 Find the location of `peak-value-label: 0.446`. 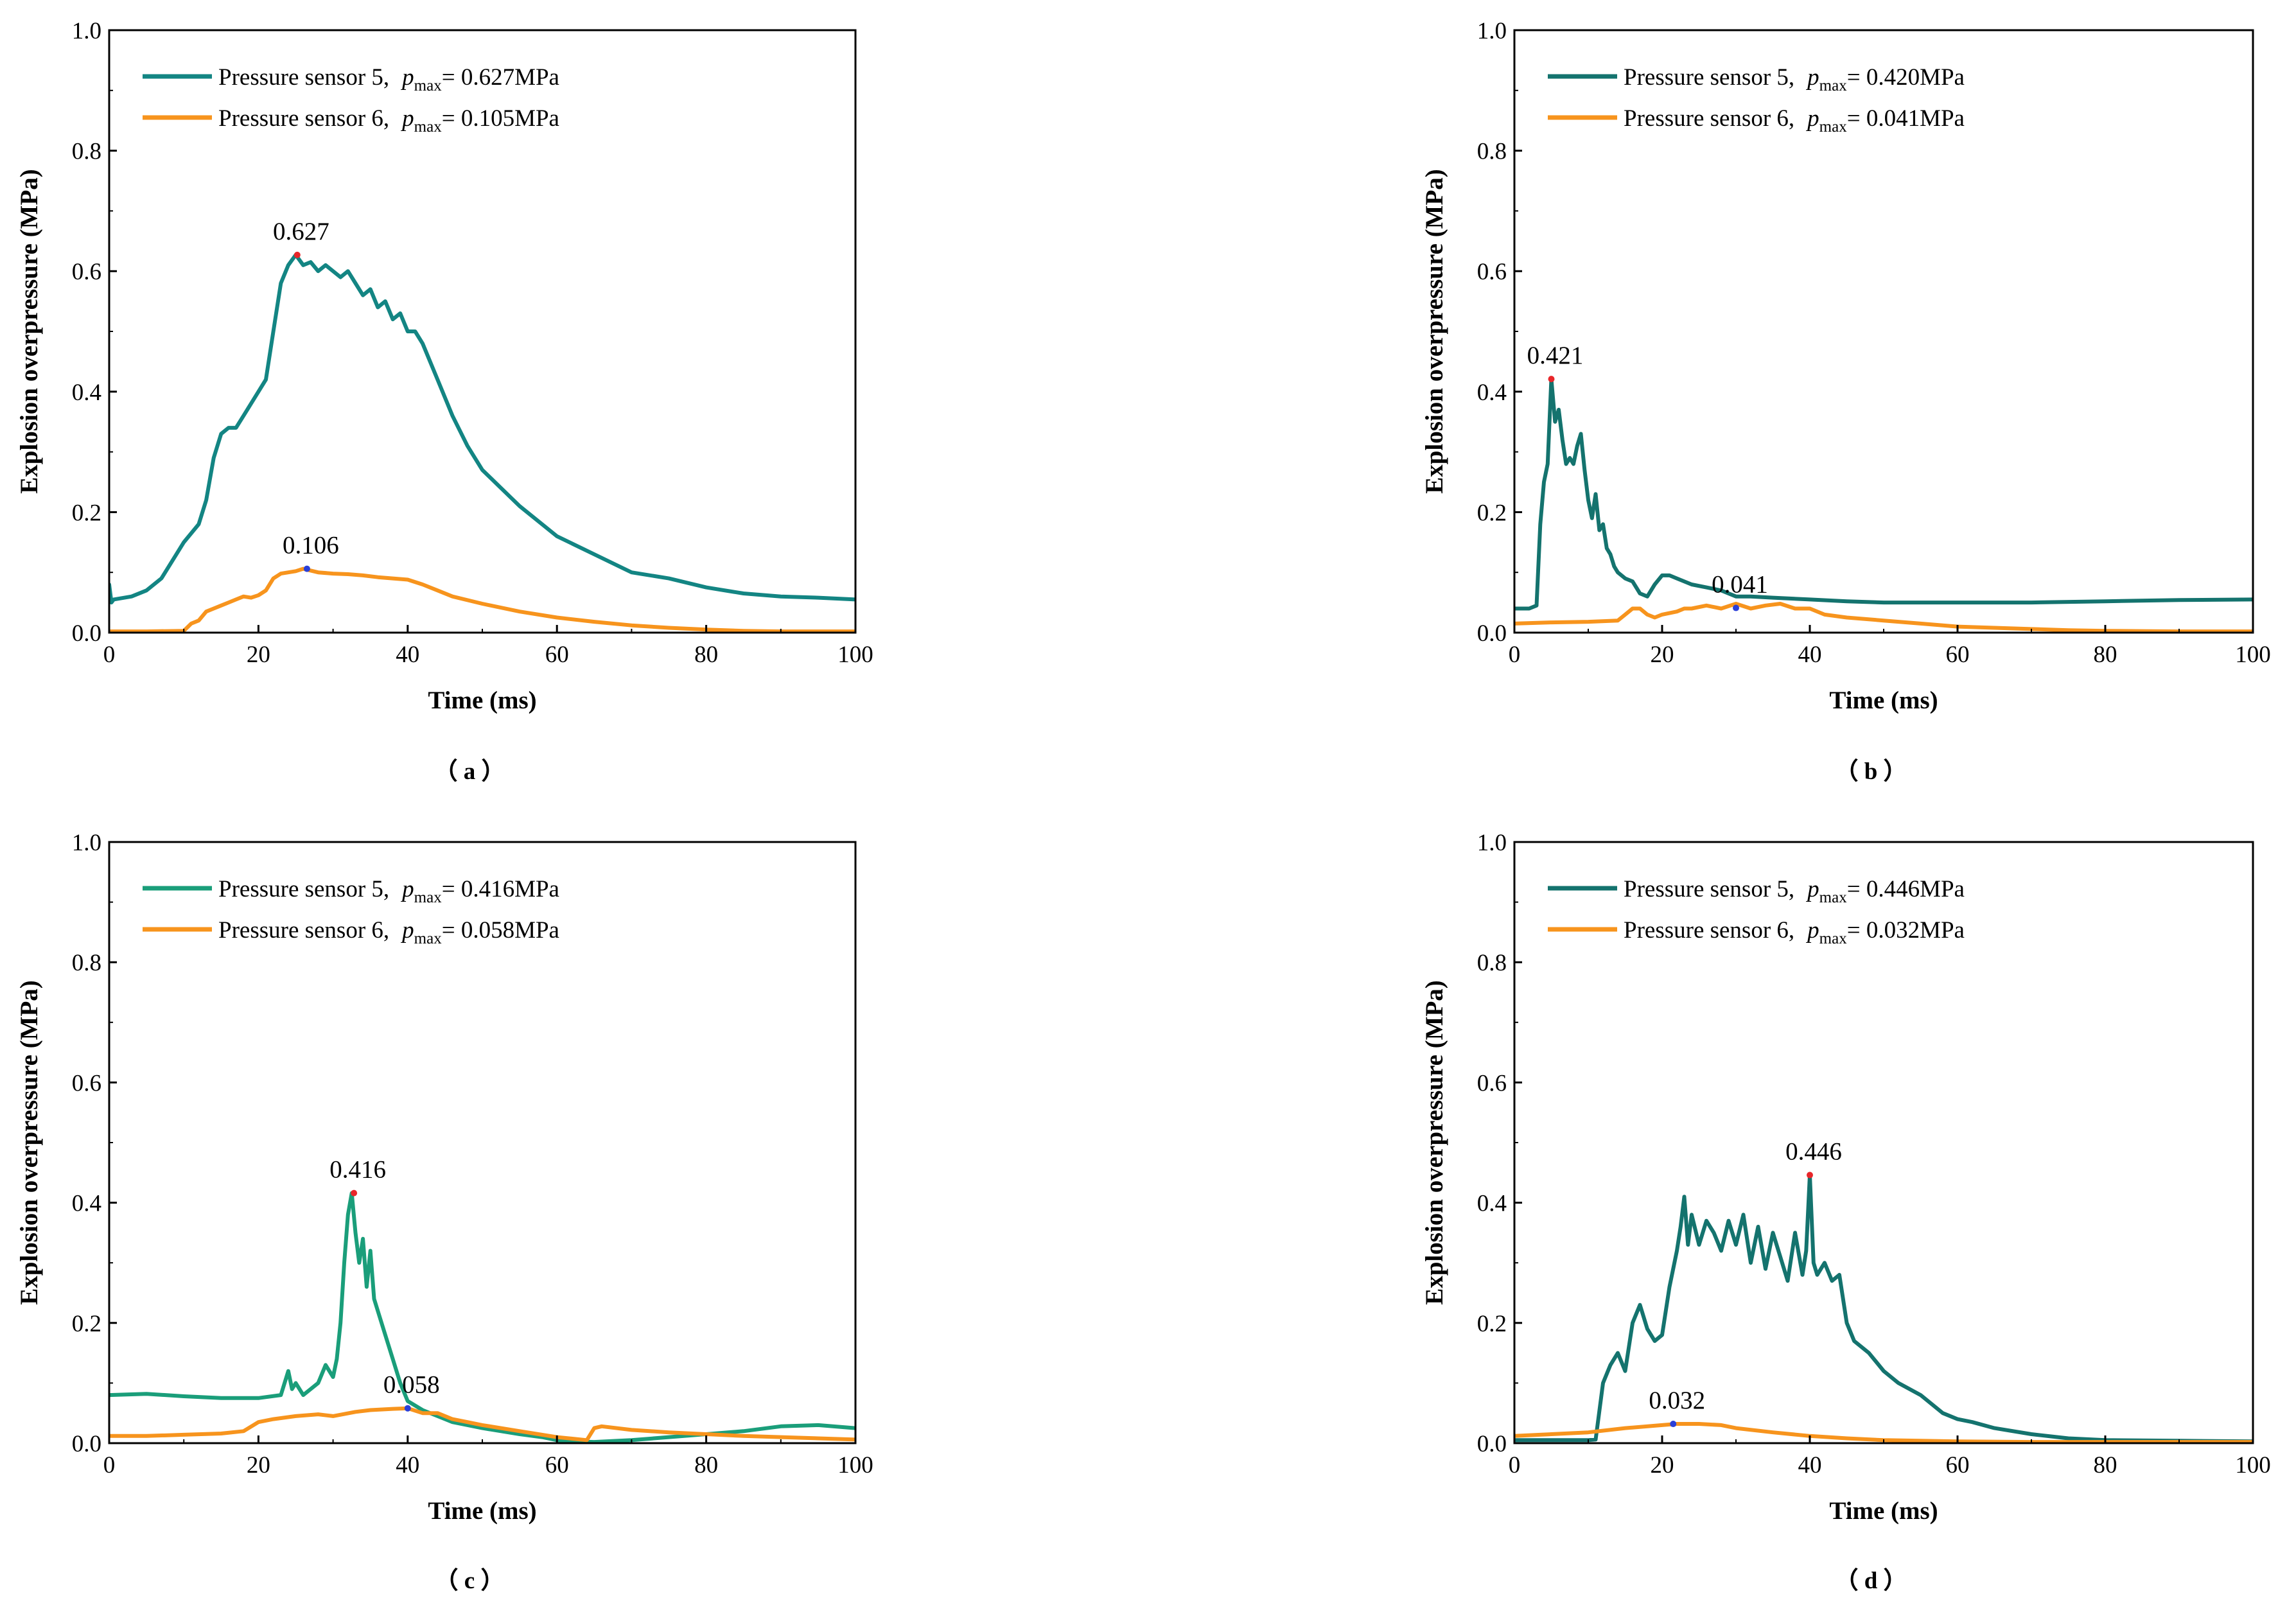

peak-value-label: 0.446 is located at coordinates (1813, 1152).